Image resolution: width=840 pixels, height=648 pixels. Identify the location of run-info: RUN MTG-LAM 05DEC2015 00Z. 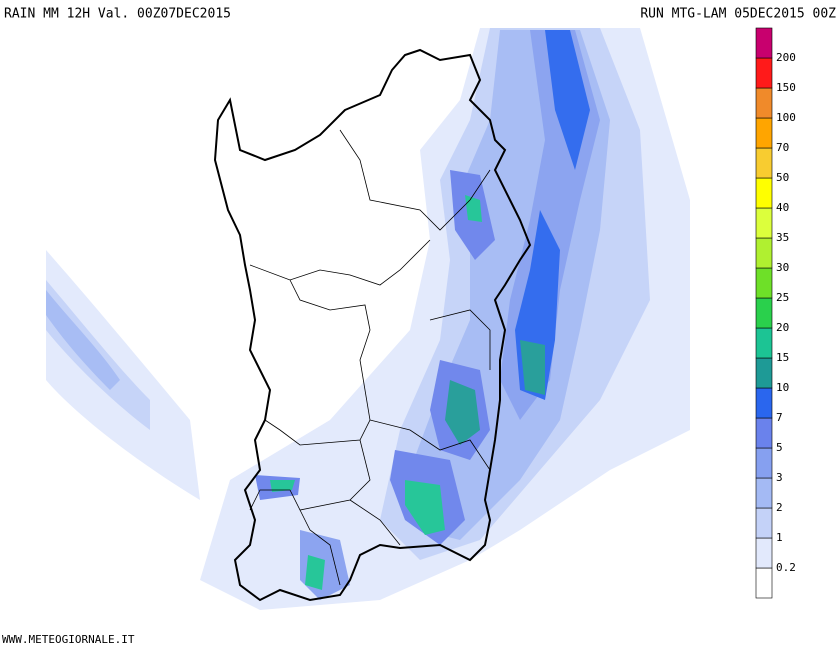
(738, 14).